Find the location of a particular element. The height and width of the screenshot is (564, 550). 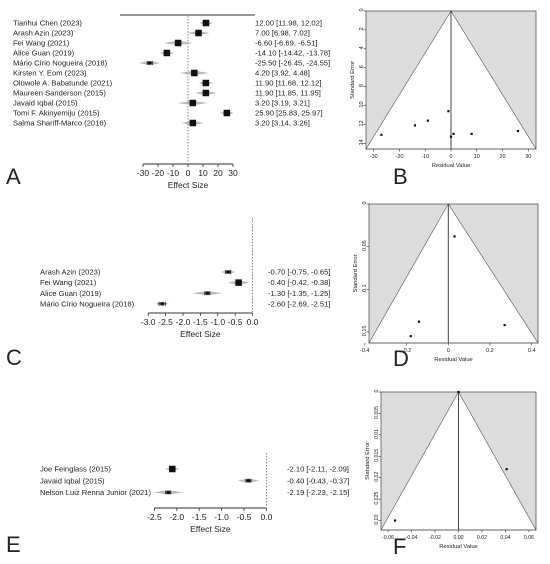

forest-e-x-tick-label-2: -1.5 is located at coordinates (199, 517).